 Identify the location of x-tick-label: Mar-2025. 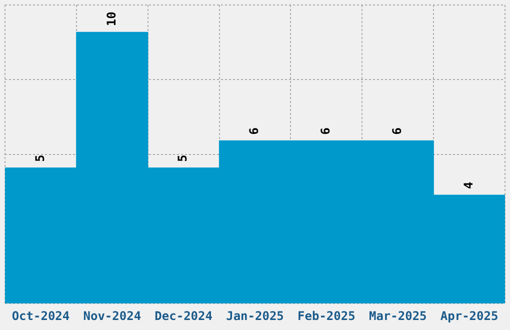
(397, 315).